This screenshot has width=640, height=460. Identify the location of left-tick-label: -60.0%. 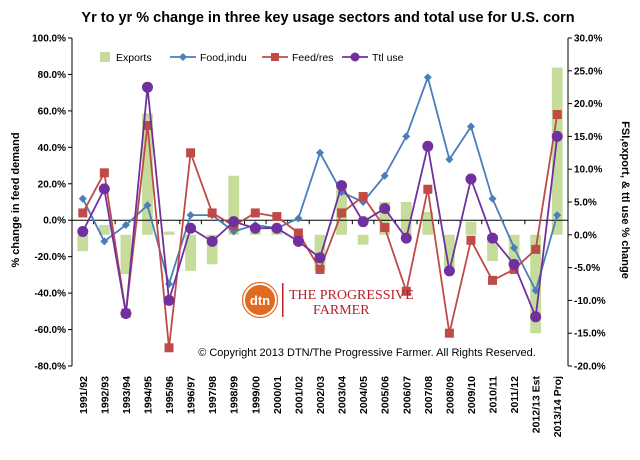
(50, 330).